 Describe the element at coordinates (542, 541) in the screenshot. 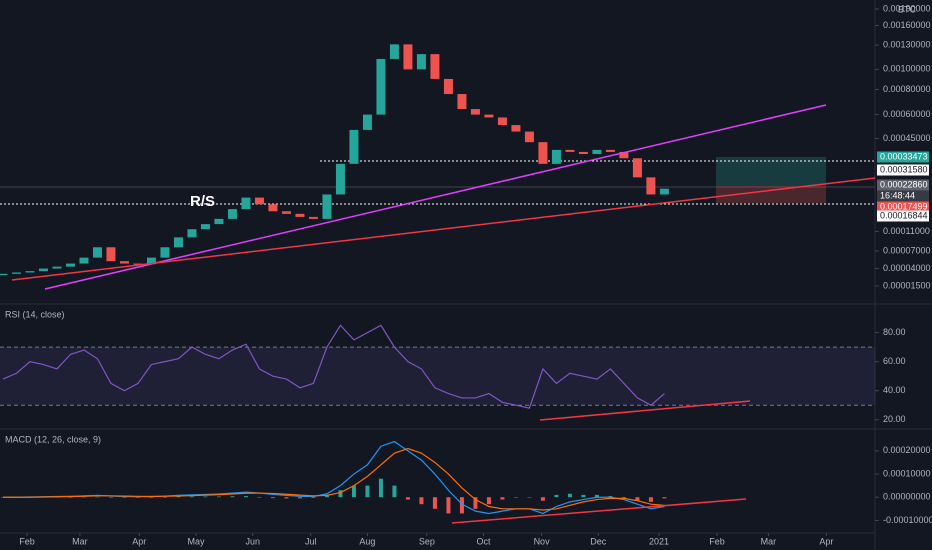

I see `x-tick-label: Nov` at that location.